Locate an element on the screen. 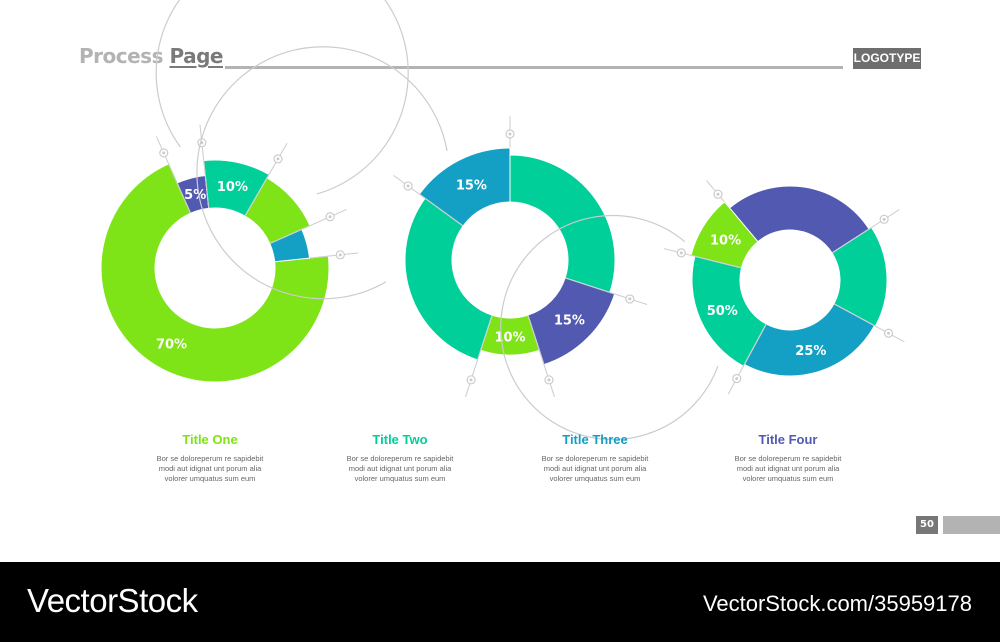  title-light: Process is located at coordinates (121, 56).